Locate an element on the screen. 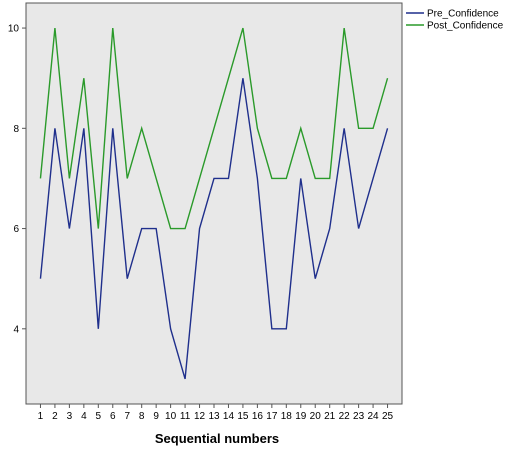 The image size is (521, 450). x-tick-label: 16 is located at coordinates (258, 416).